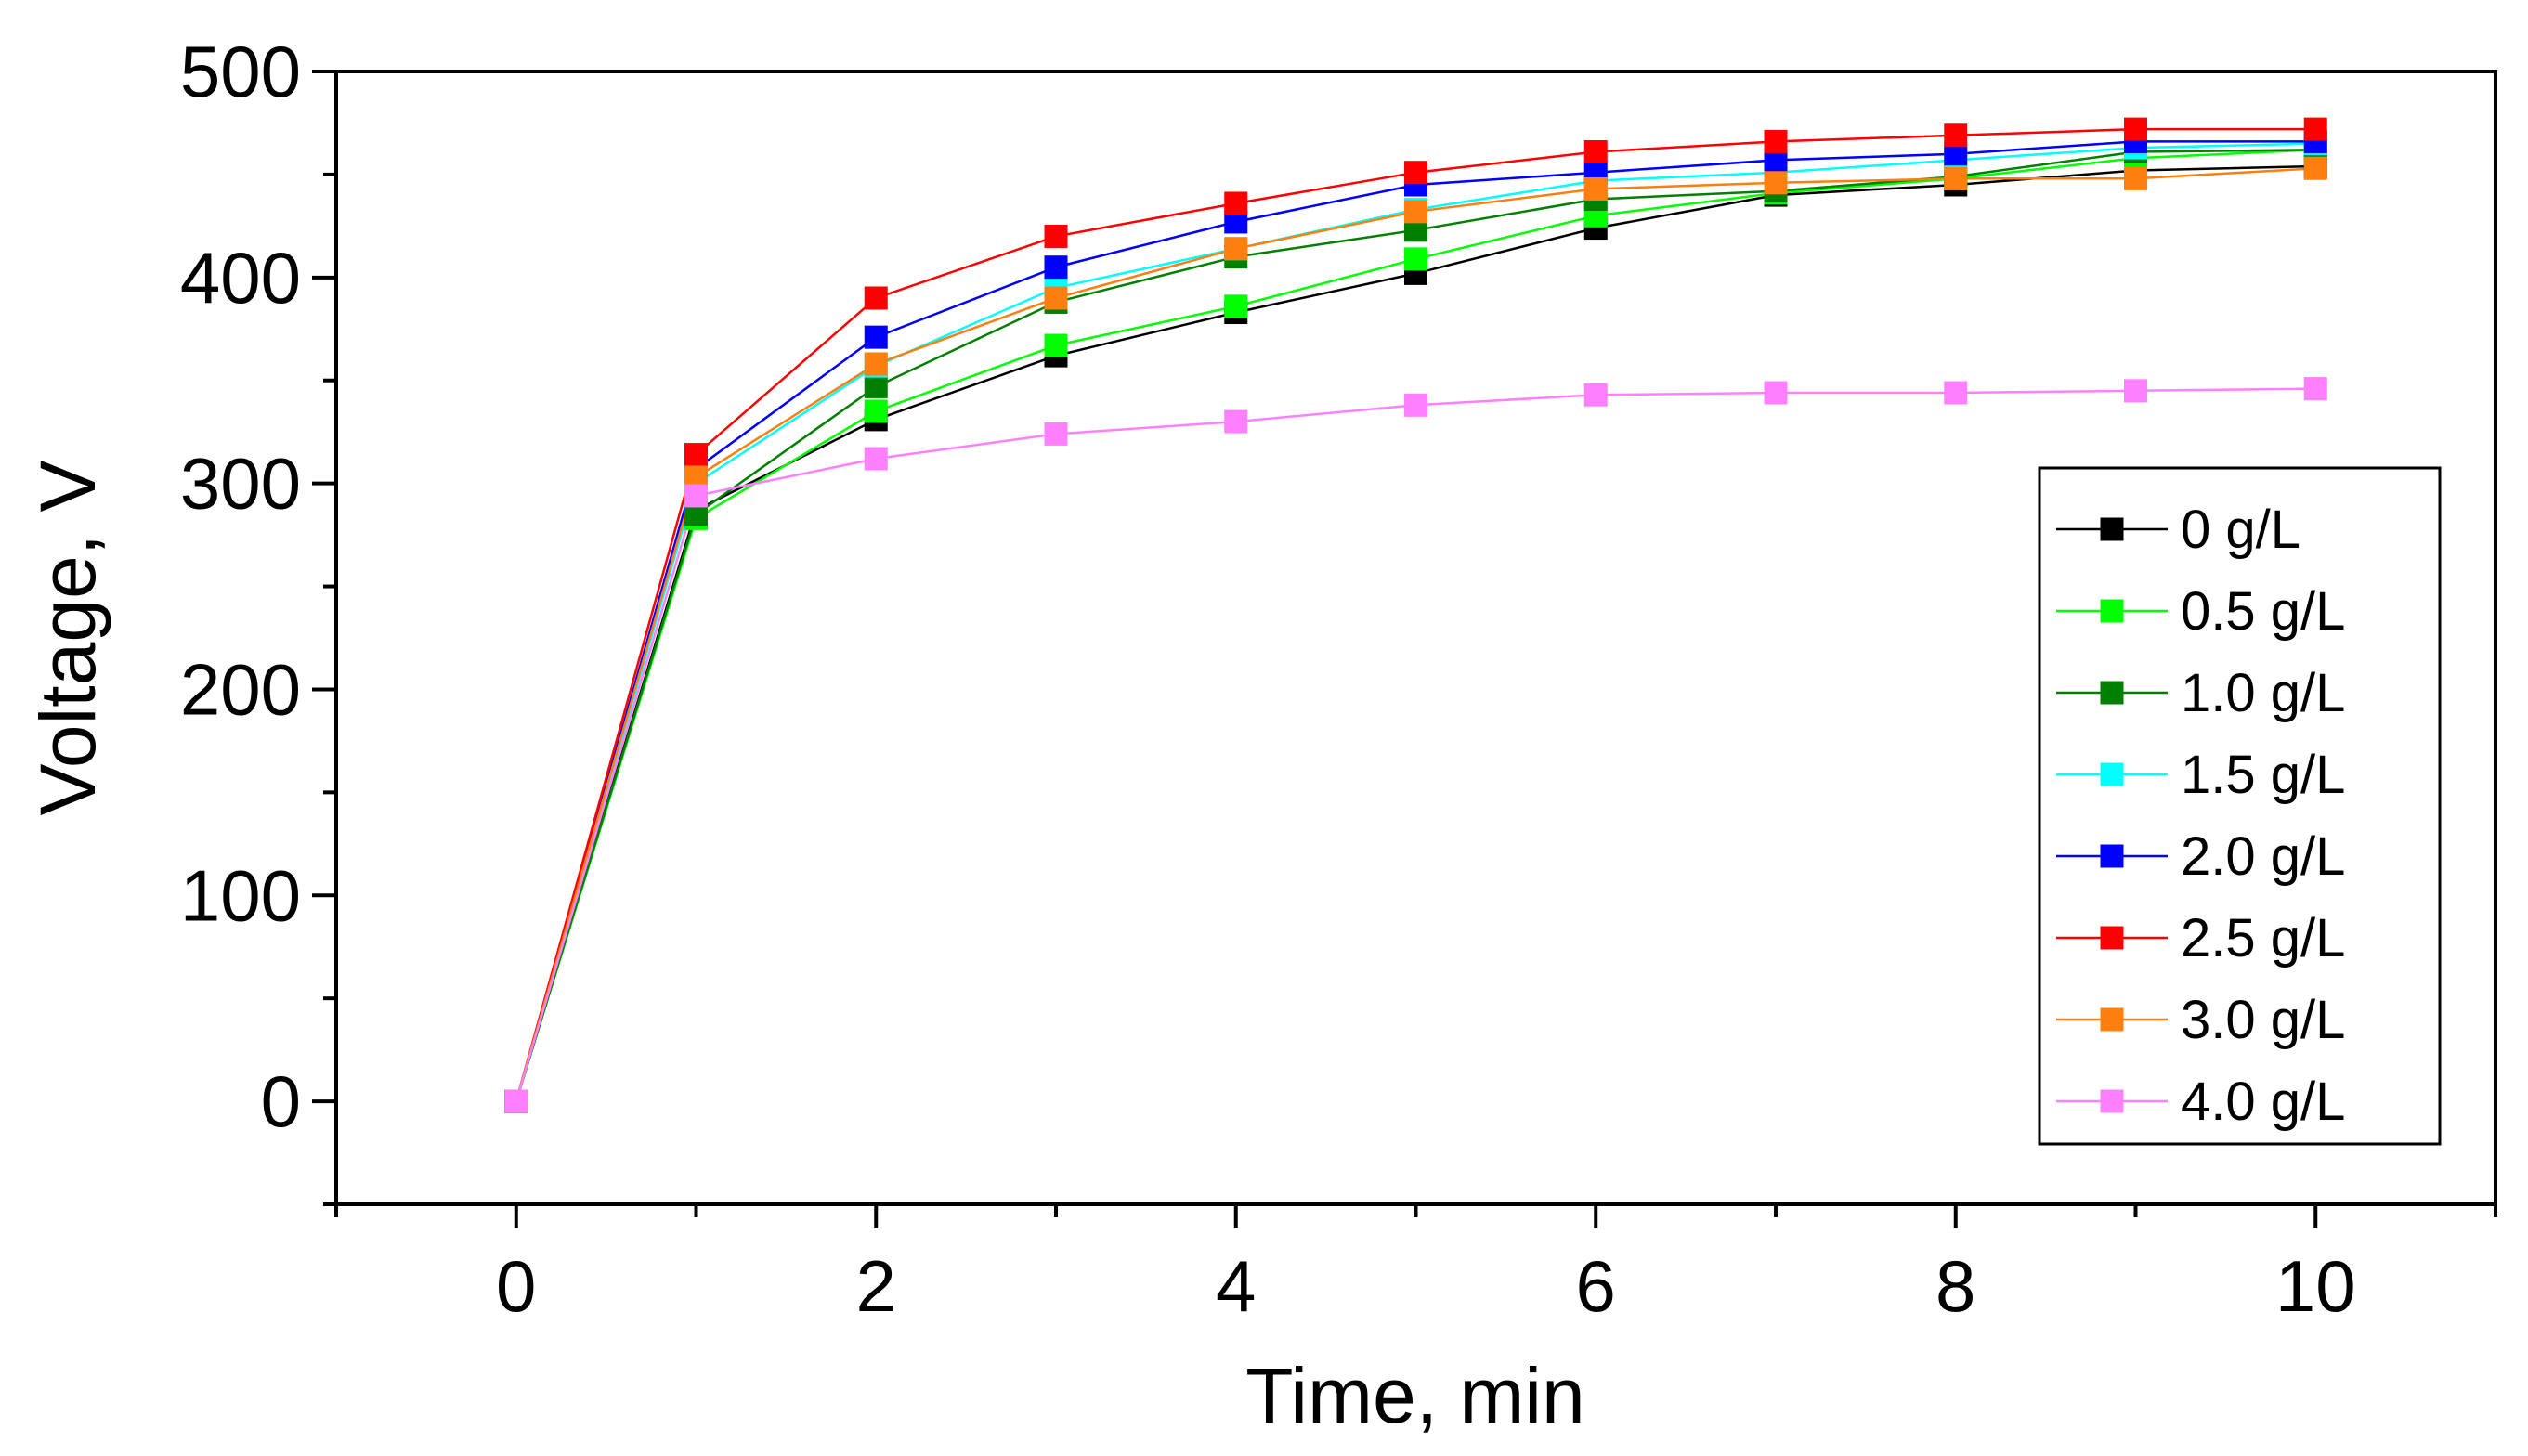 This screenshot has height=1456, width=2528. What do you see at coordinates (2263, 611) in the screenshot?
I see `legend-label: 0.5 g/L` at bounding box center [2263, 611].